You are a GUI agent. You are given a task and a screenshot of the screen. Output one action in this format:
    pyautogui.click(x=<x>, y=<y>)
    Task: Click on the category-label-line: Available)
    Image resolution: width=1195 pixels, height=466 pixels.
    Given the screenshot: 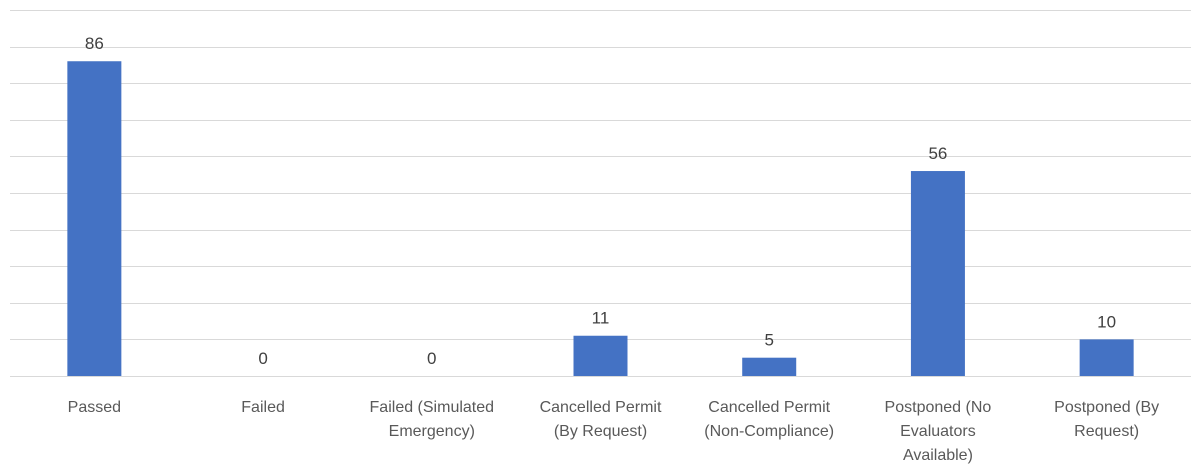 What is the action you would take?
    pyautogui.click(x=938, y=455)
    